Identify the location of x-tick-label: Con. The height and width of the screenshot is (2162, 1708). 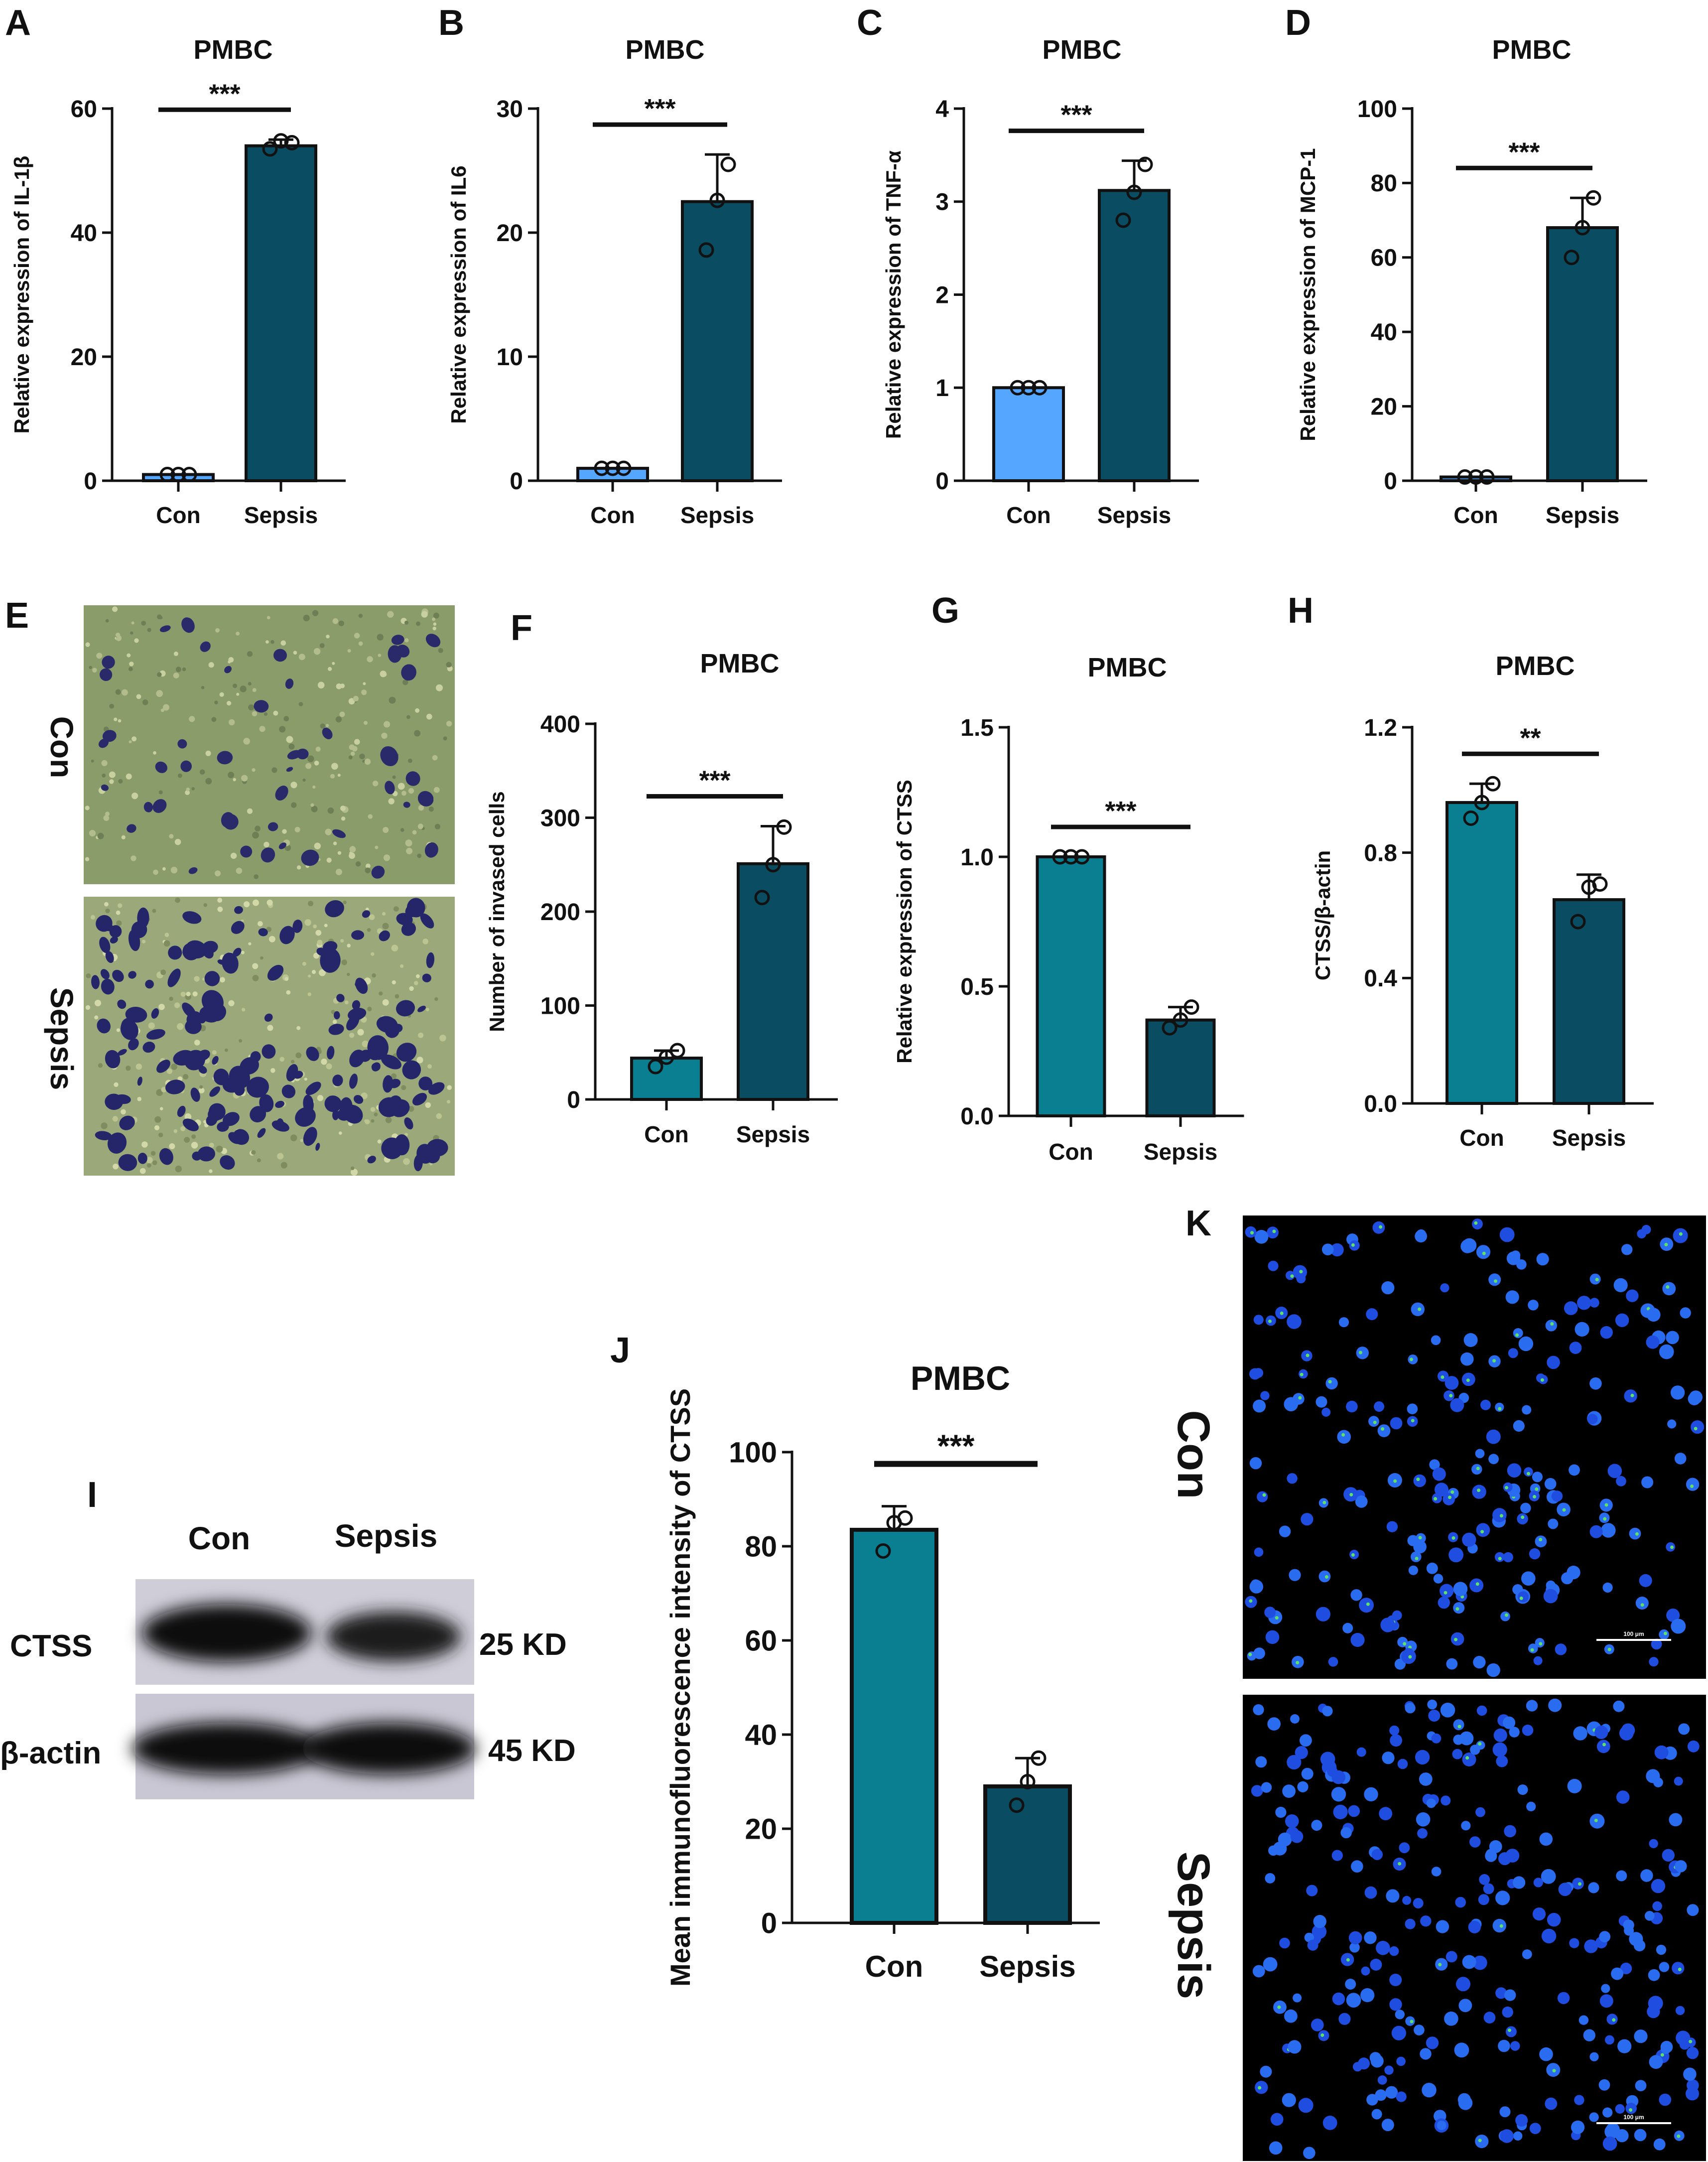
(1071, 1152).